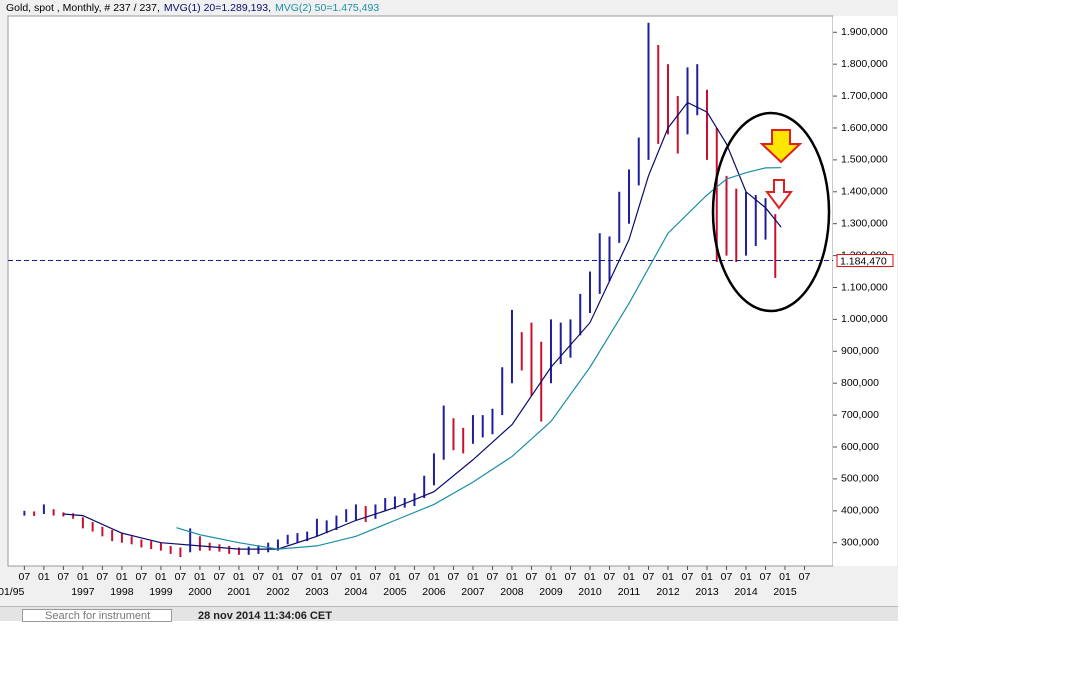 The height and width of the screenshot is (690, 1068). I want to click on x-year-label: 2013, so click(707, 592).